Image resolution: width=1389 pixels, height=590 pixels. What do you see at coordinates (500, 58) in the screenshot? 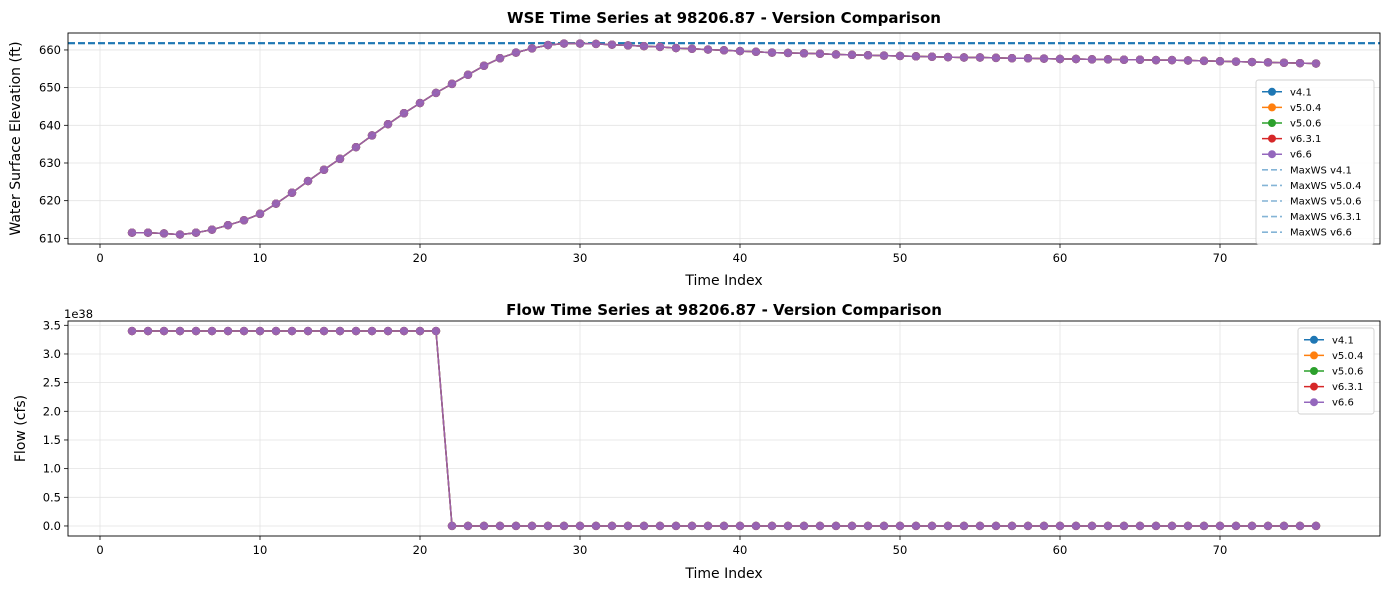
I see `wse-point-v6.6-23` at bounding box center [500, 58].